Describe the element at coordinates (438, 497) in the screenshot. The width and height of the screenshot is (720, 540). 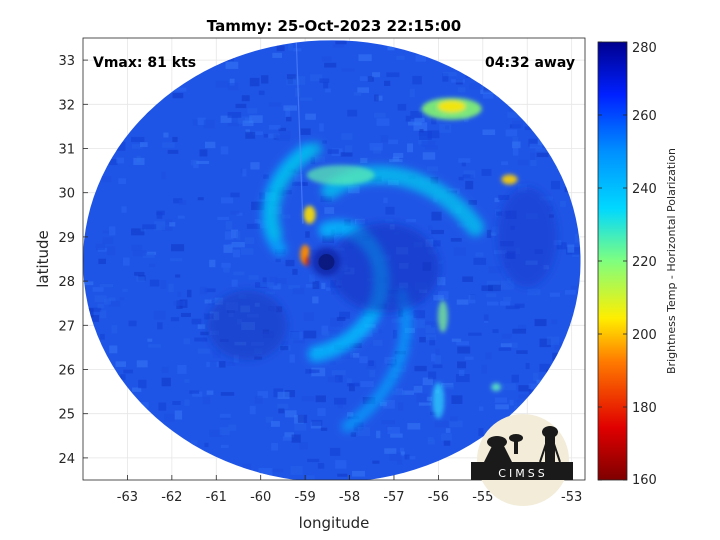
I see `x-tick-label: -56` at that location.